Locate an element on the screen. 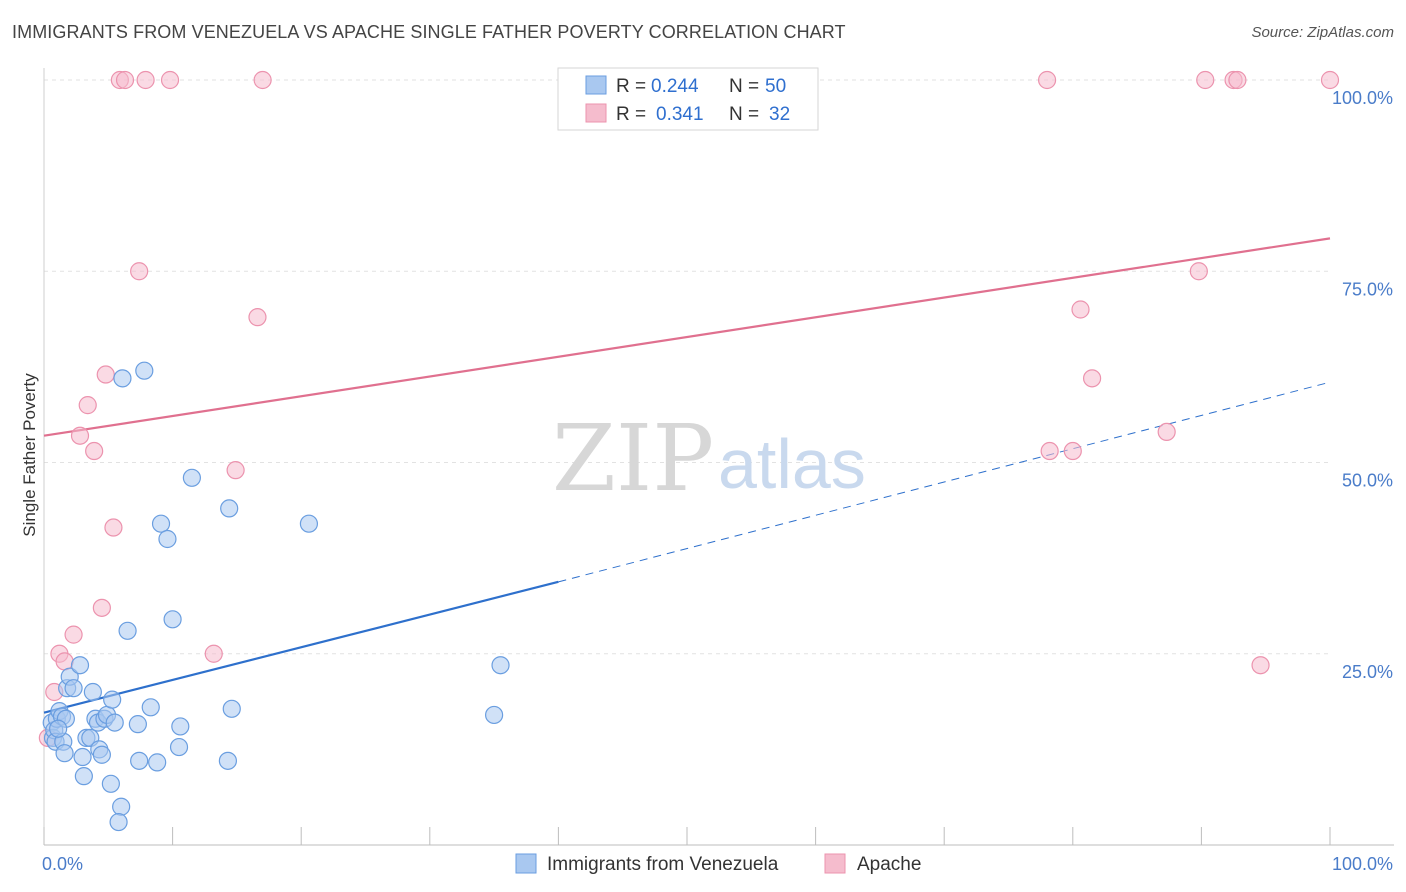 This screenshot has width=1406, height=892. trend-line-venezuela is located at coordinates (301, 647).